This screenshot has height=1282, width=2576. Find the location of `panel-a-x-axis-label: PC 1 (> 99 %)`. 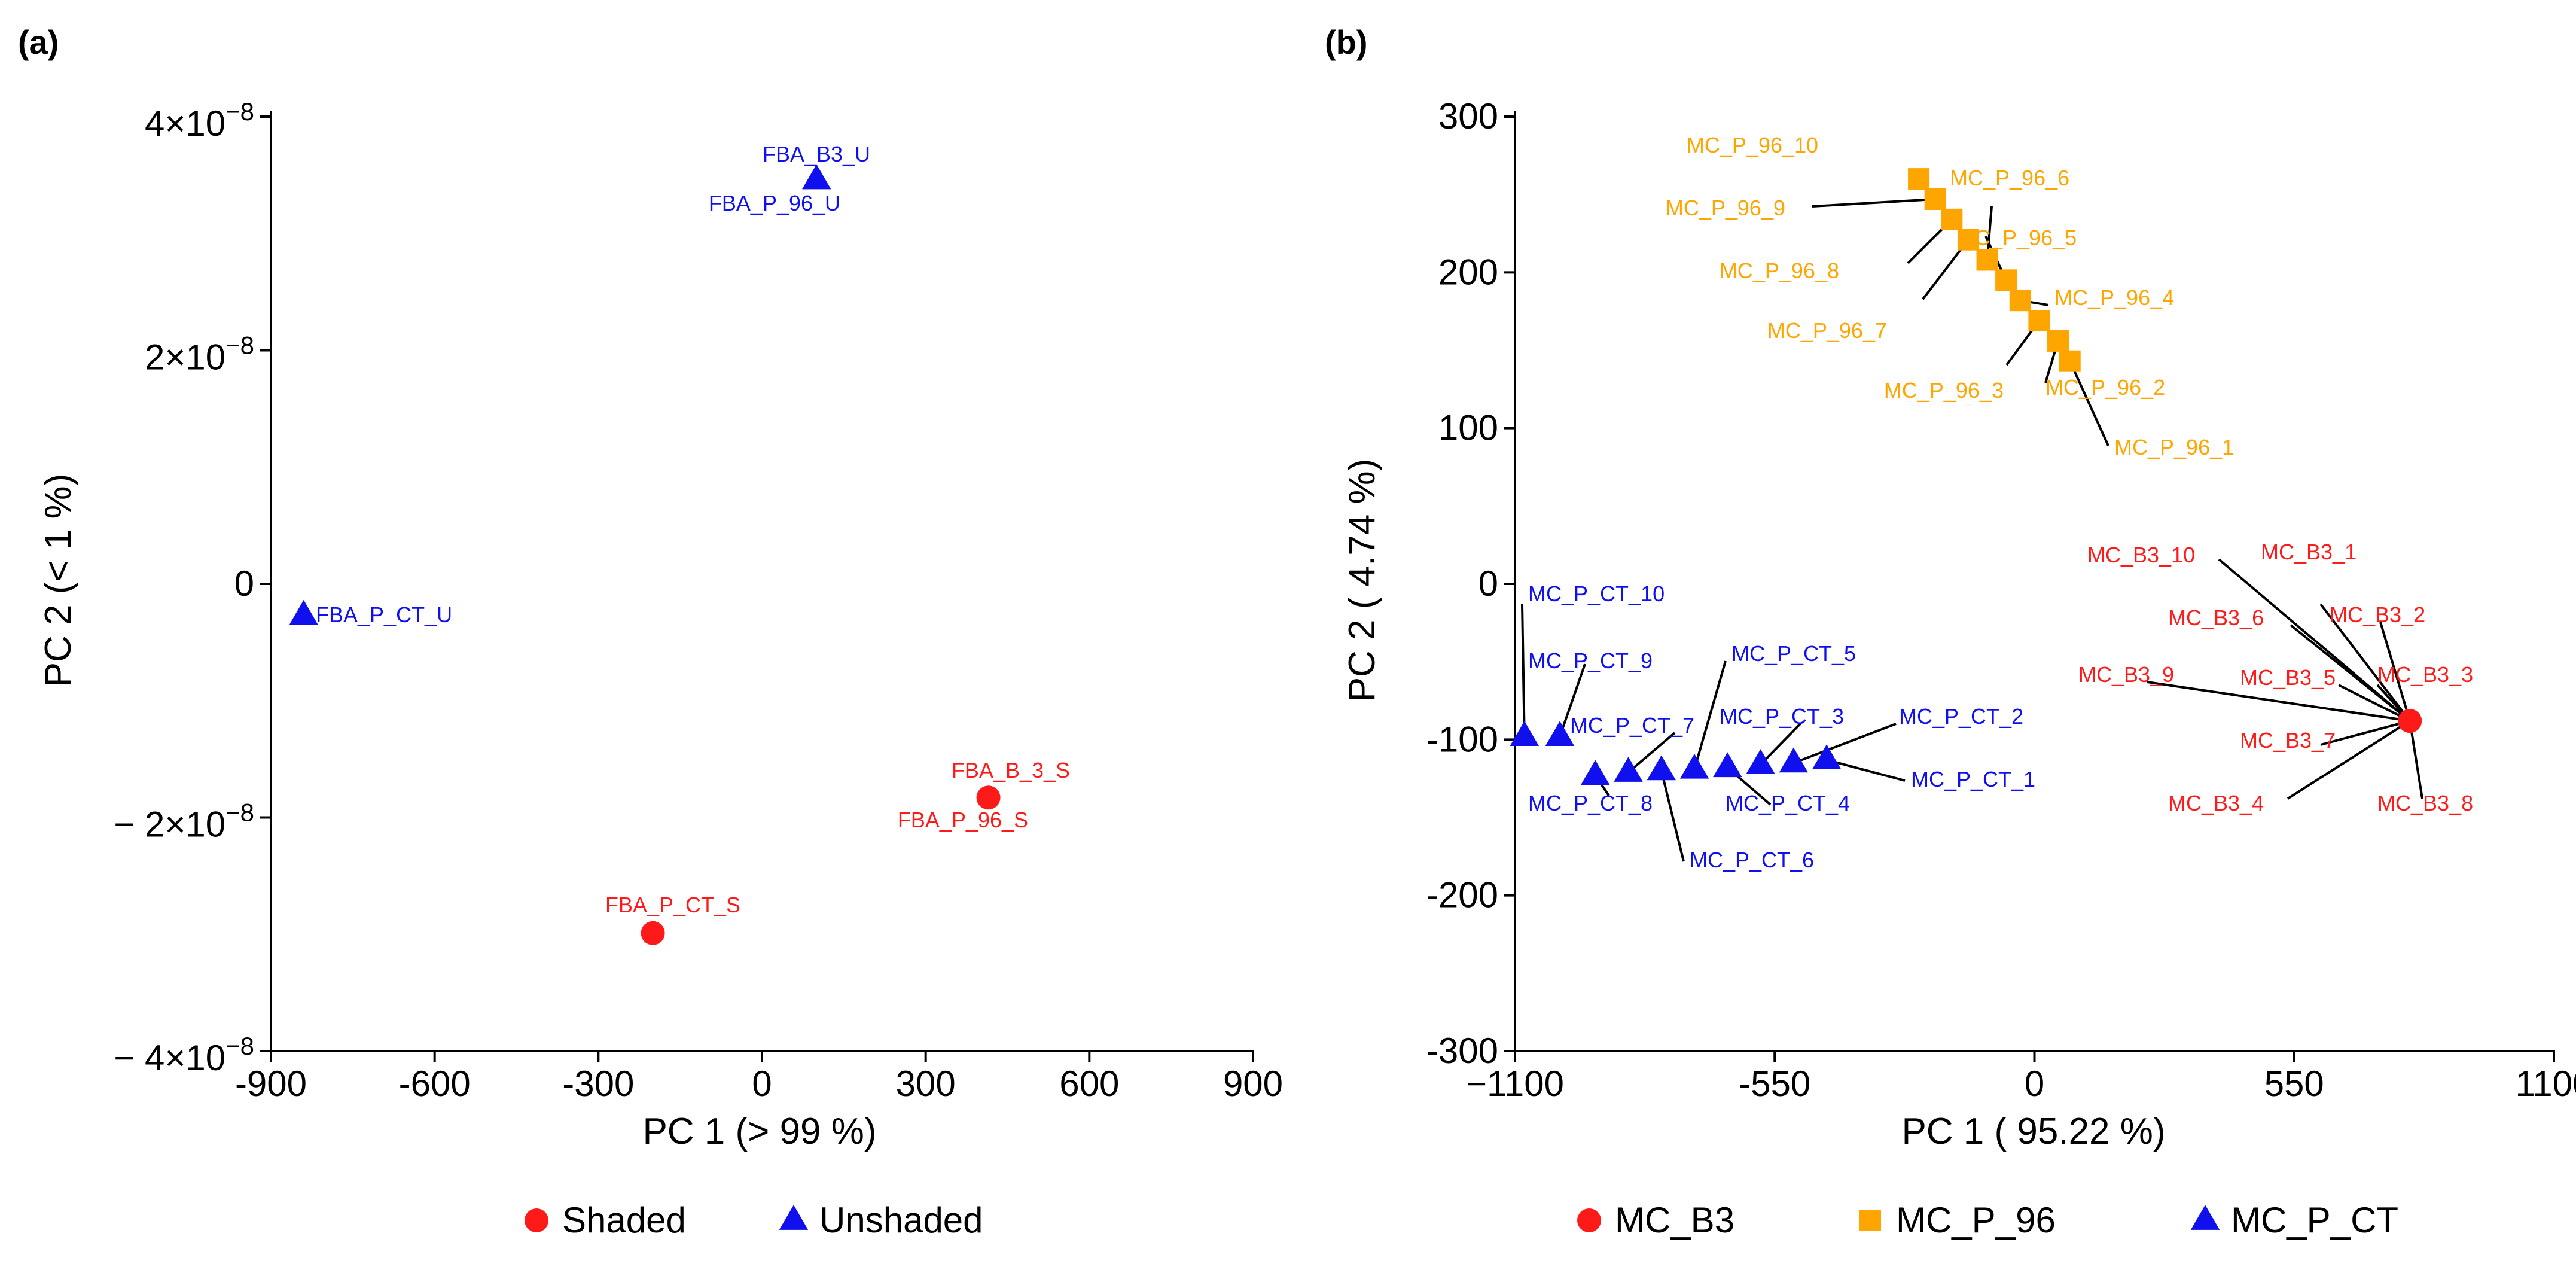

panel-a-x-axis-label: PC 1 (> 99 %) is located at coordinates (759, 1131).